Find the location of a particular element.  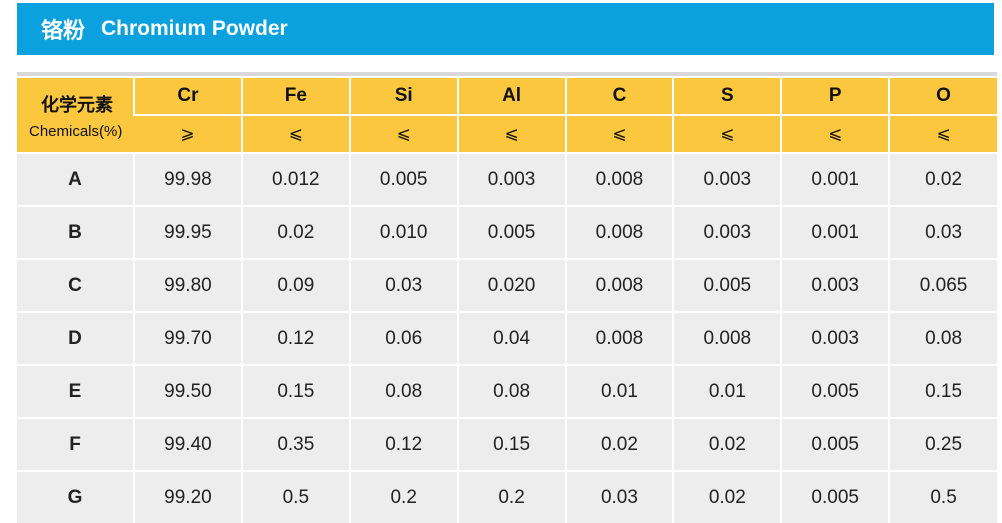

table-row: A 99.98 0.012 0.005 0.003 0.008 0.003 0.001 0.02 is located at coordinates (507, 179).